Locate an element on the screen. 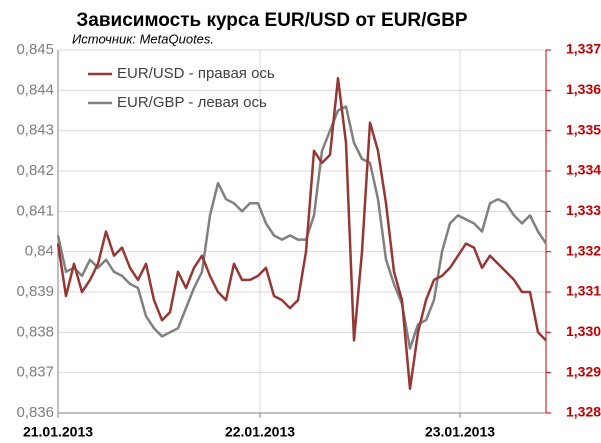 The image size is (601, 443). legend-label: EUR/GBP - левая ось is located at coordinates (192, 102).